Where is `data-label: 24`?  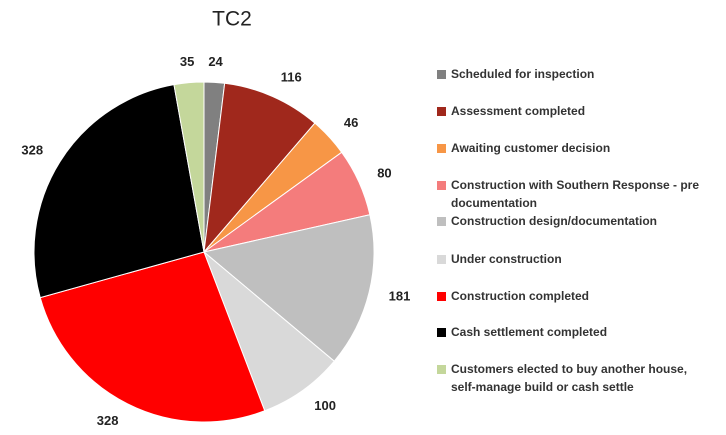
data-label: 24 is located at coordinates (215, 61).